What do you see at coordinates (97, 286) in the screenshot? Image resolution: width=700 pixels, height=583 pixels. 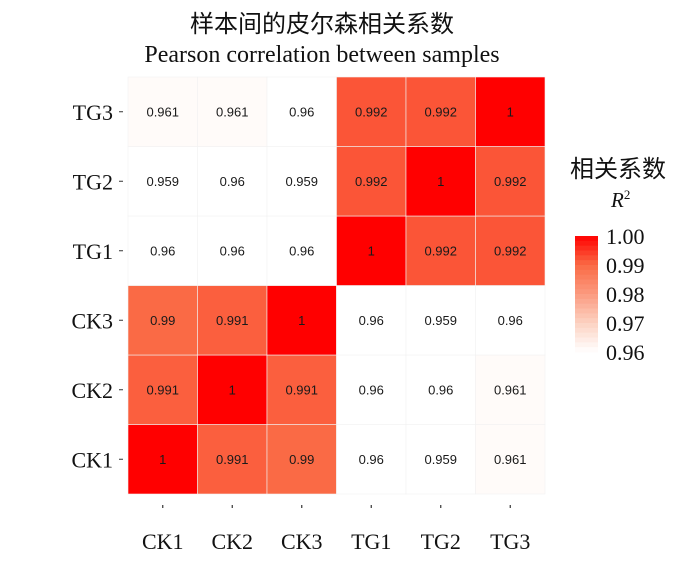 I see `y-axis: CK1 CK2 CK3 TG1 TG2 TG3` at bounding box center [97, 286].